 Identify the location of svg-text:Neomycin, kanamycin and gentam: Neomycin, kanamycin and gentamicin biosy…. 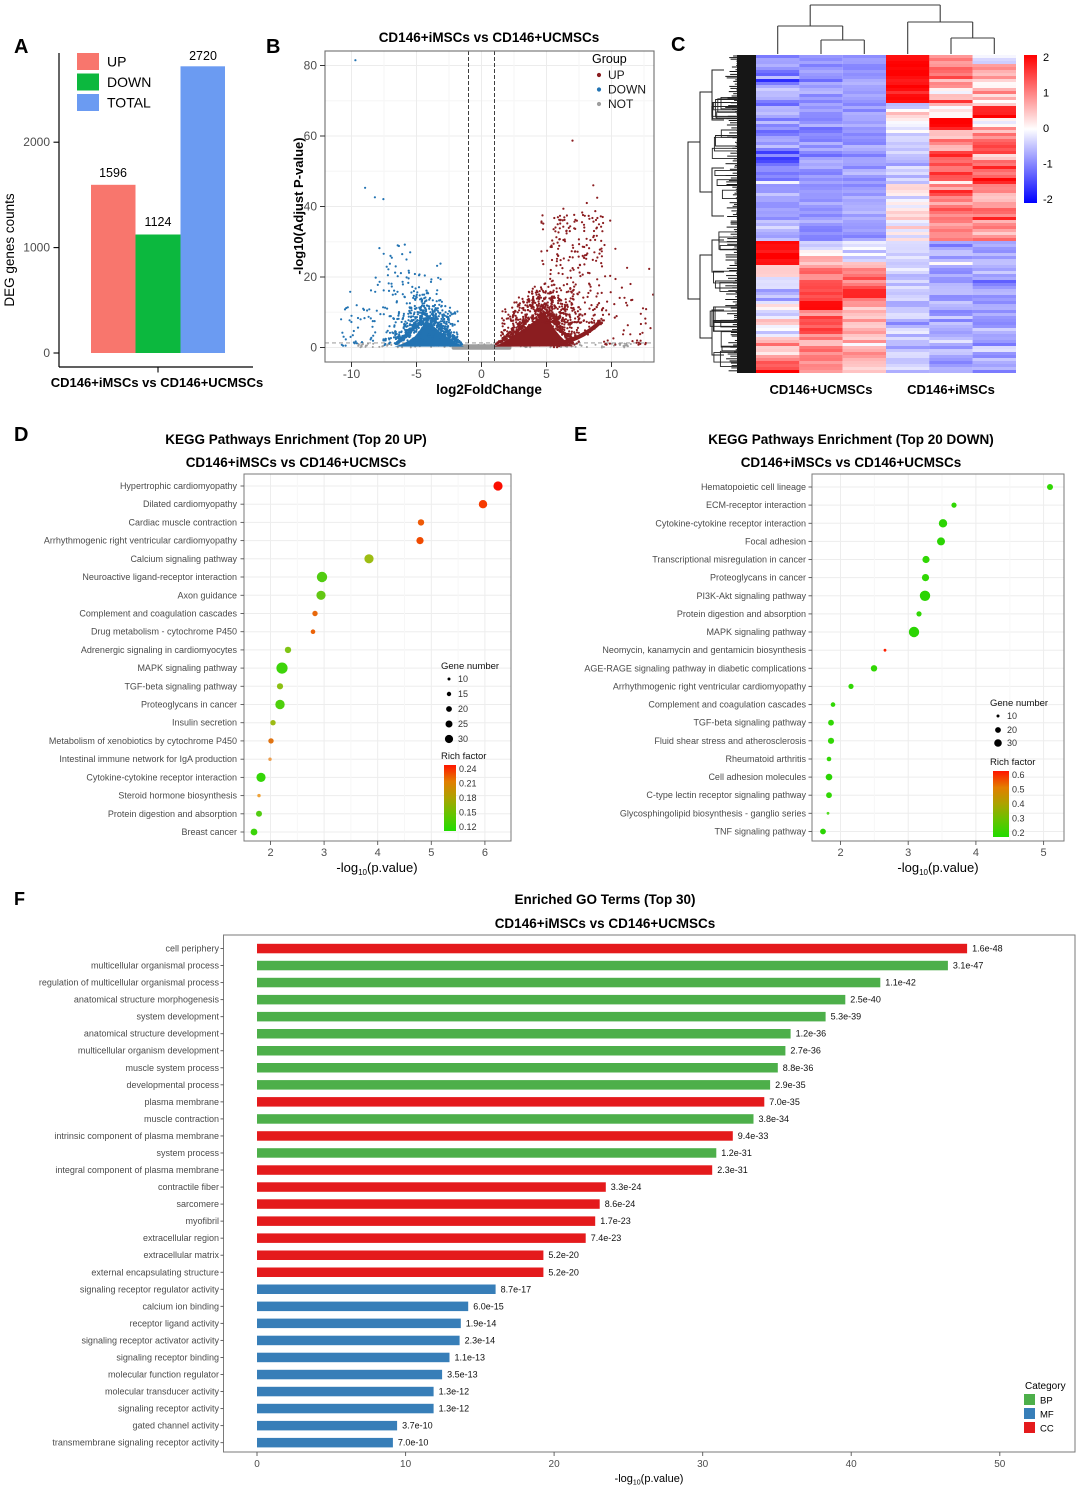
(704, 650).